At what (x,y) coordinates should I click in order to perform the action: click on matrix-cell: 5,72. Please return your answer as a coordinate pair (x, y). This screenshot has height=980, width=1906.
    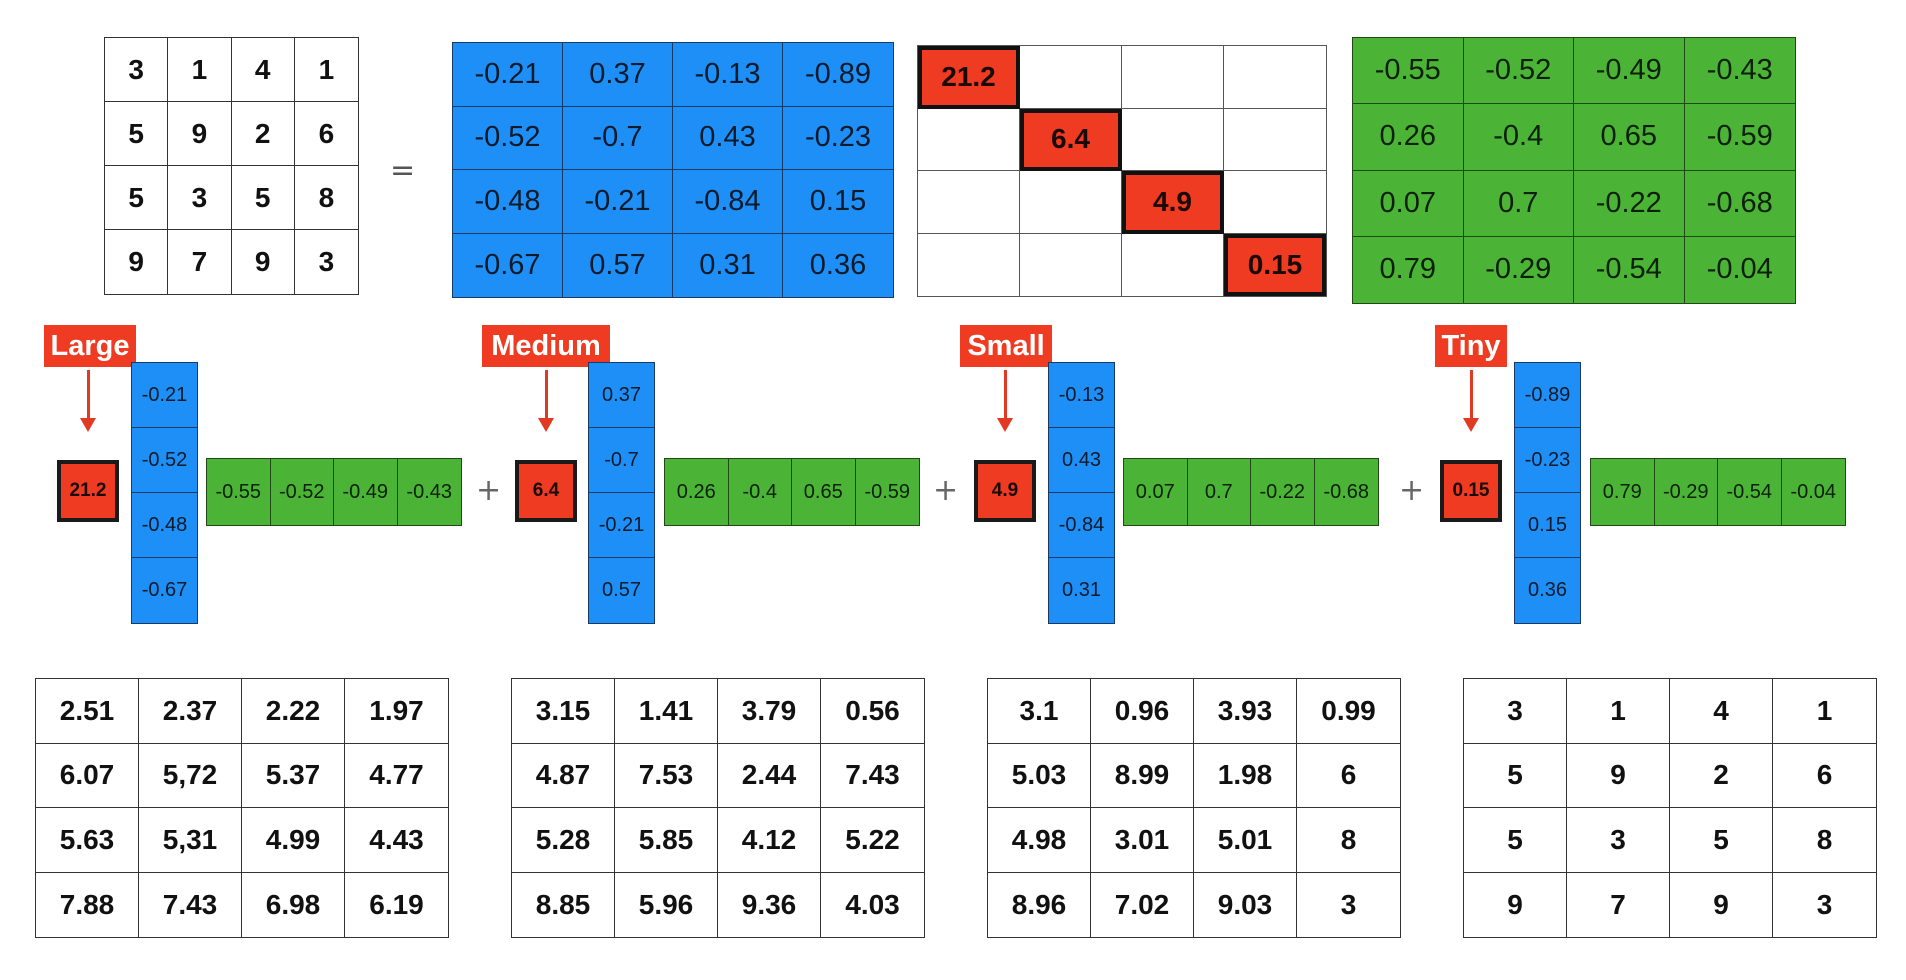
    Looking at the image, I should click on (190, 775).